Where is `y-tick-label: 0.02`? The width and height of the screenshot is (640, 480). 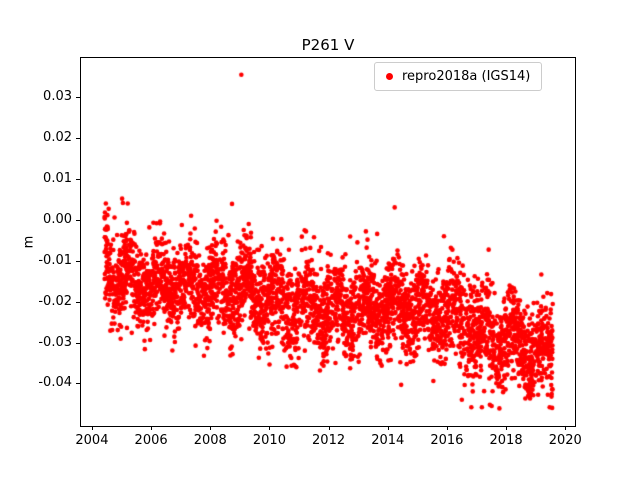
y-tick-label: 0.02 is located at coordinates (57, 138).